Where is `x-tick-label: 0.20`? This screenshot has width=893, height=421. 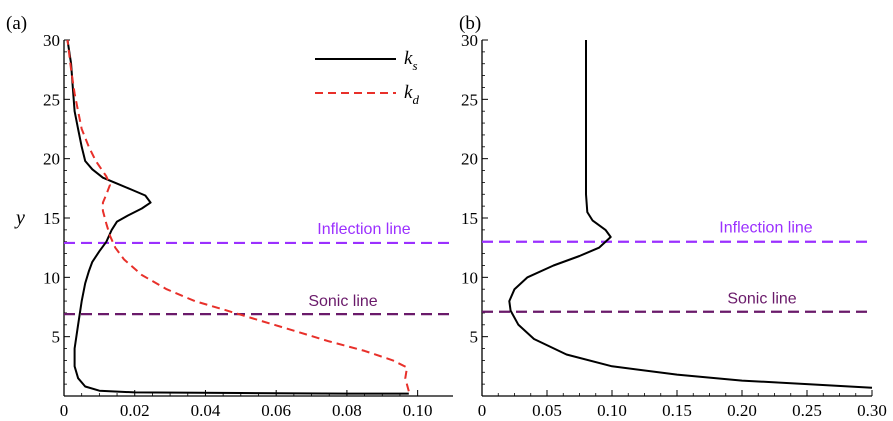 x-tick-label: 0.20 is located at coordinates (742, 410).